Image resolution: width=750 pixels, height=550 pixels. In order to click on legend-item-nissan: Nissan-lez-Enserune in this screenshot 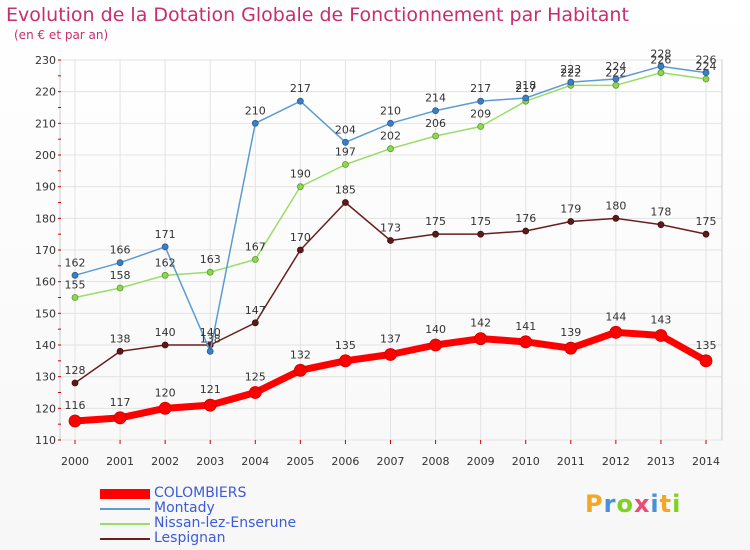, I will do `click(198, 523)`.